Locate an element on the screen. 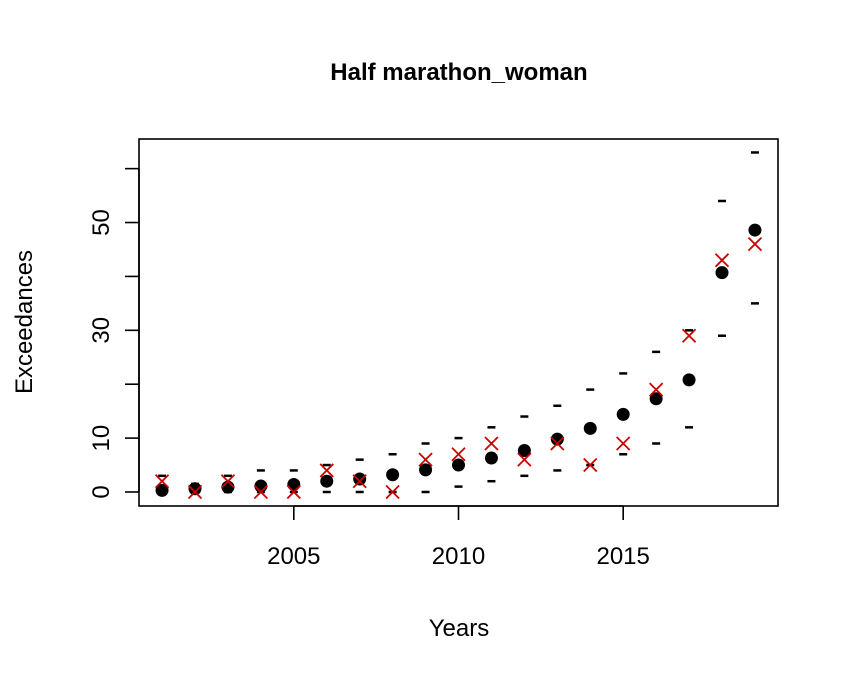 The width and height of the screenshot is (850, 680). y-axis: 0 10 30 50 is located at coordinates (114, 333).